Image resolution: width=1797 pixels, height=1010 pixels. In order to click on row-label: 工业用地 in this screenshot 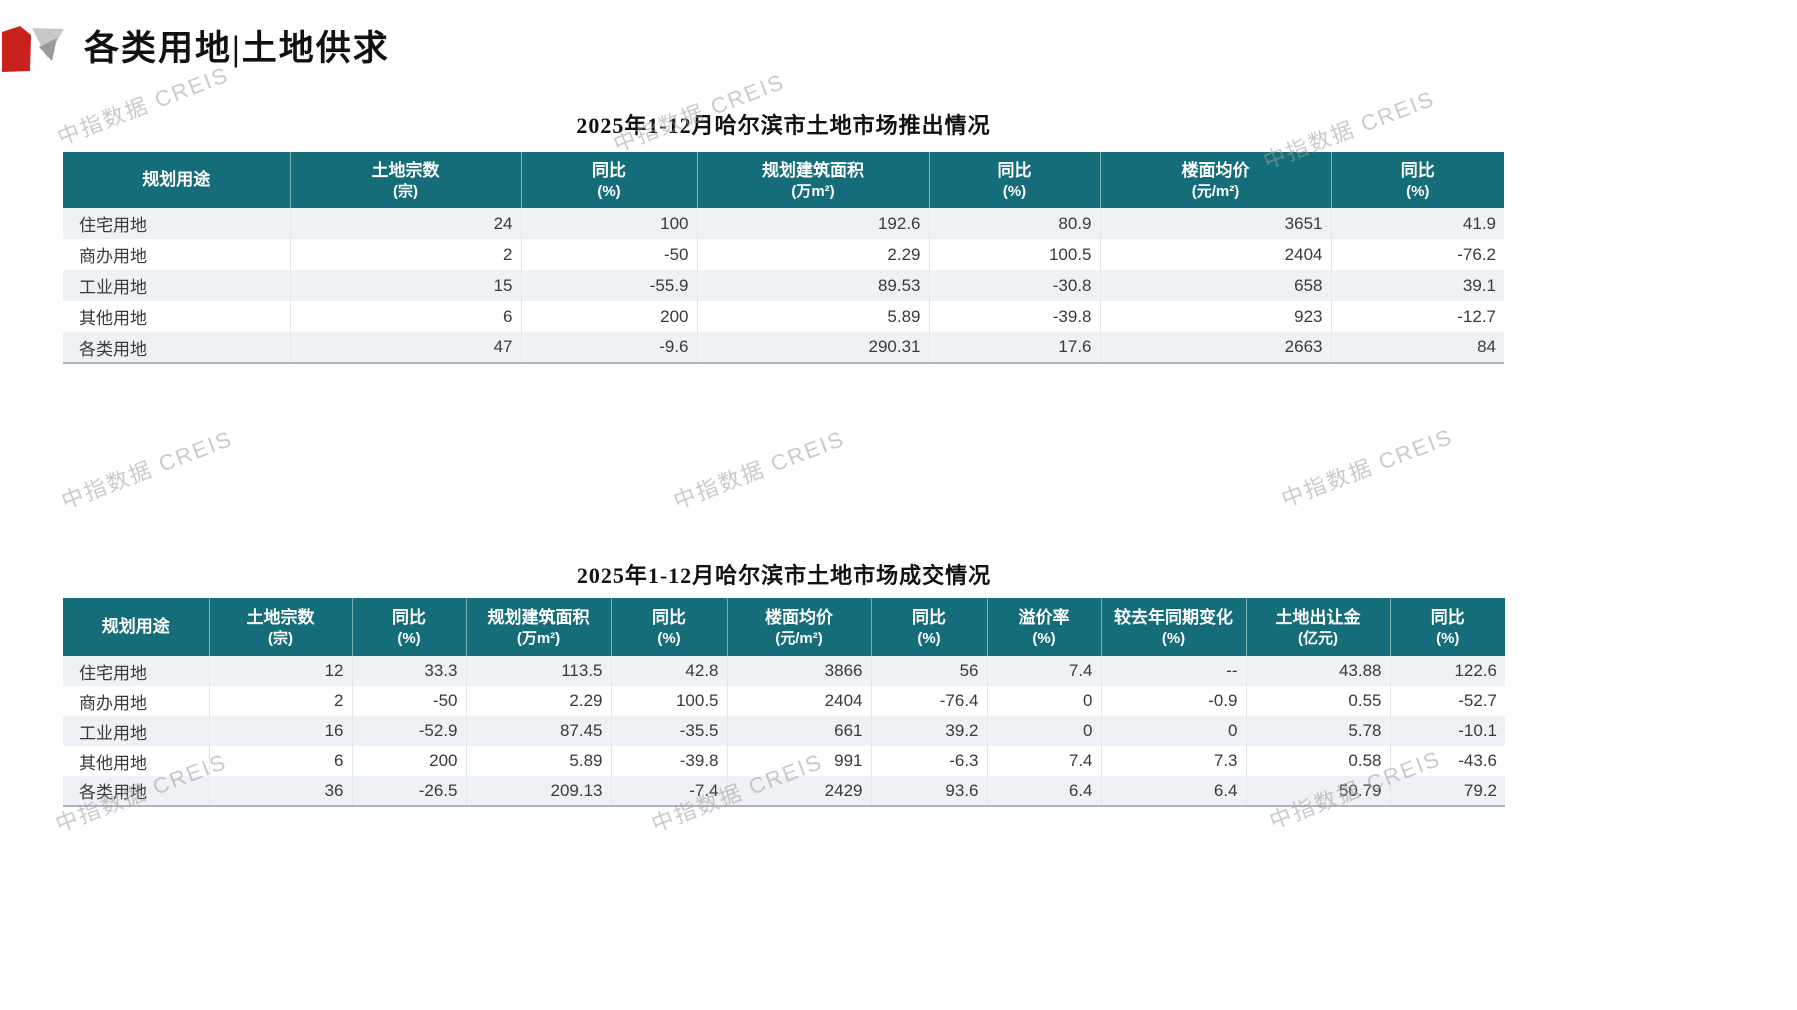, I will do `click(177, 285)`.